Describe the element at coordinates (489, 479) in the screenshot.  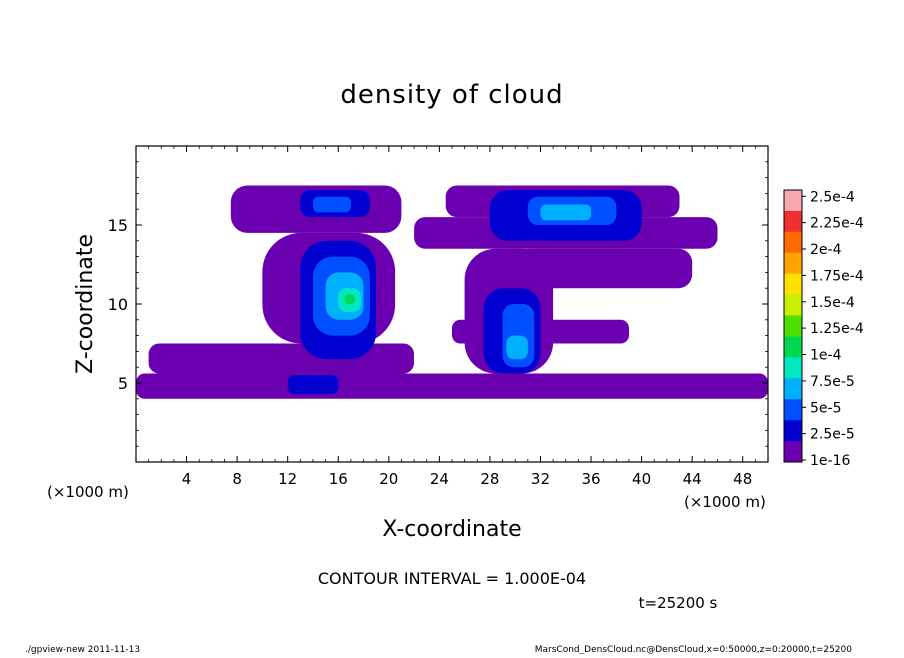
I see `x-tick-label: 28` at that location.